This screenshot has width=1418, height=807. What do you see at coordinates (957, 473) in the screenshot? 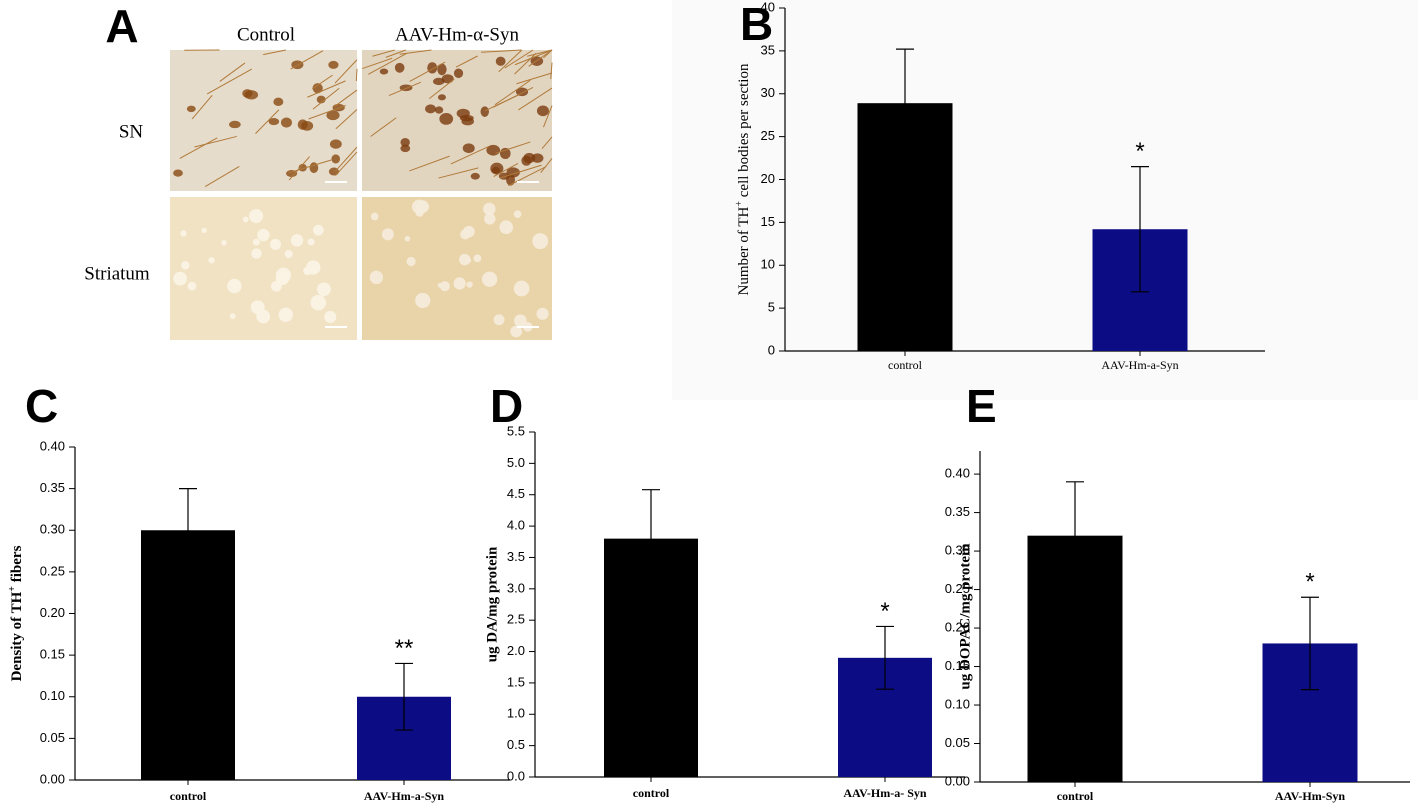
I see `y-tick-label: 0.40` at bounding box center [957, 473].